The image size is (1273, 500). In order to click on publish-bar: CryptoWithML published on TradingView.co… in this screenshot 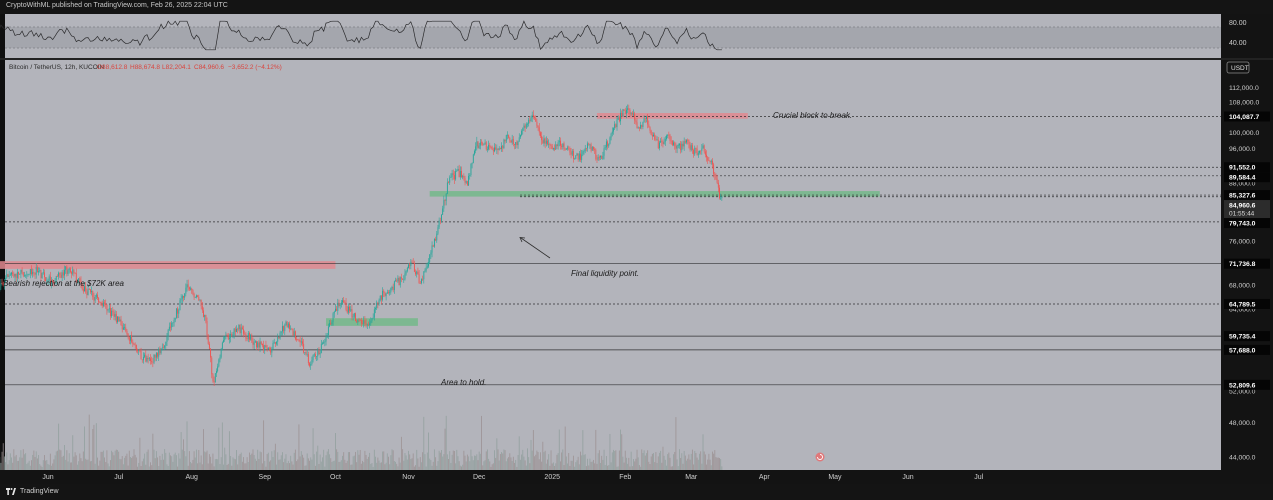, I will do `click(636, 7)`.